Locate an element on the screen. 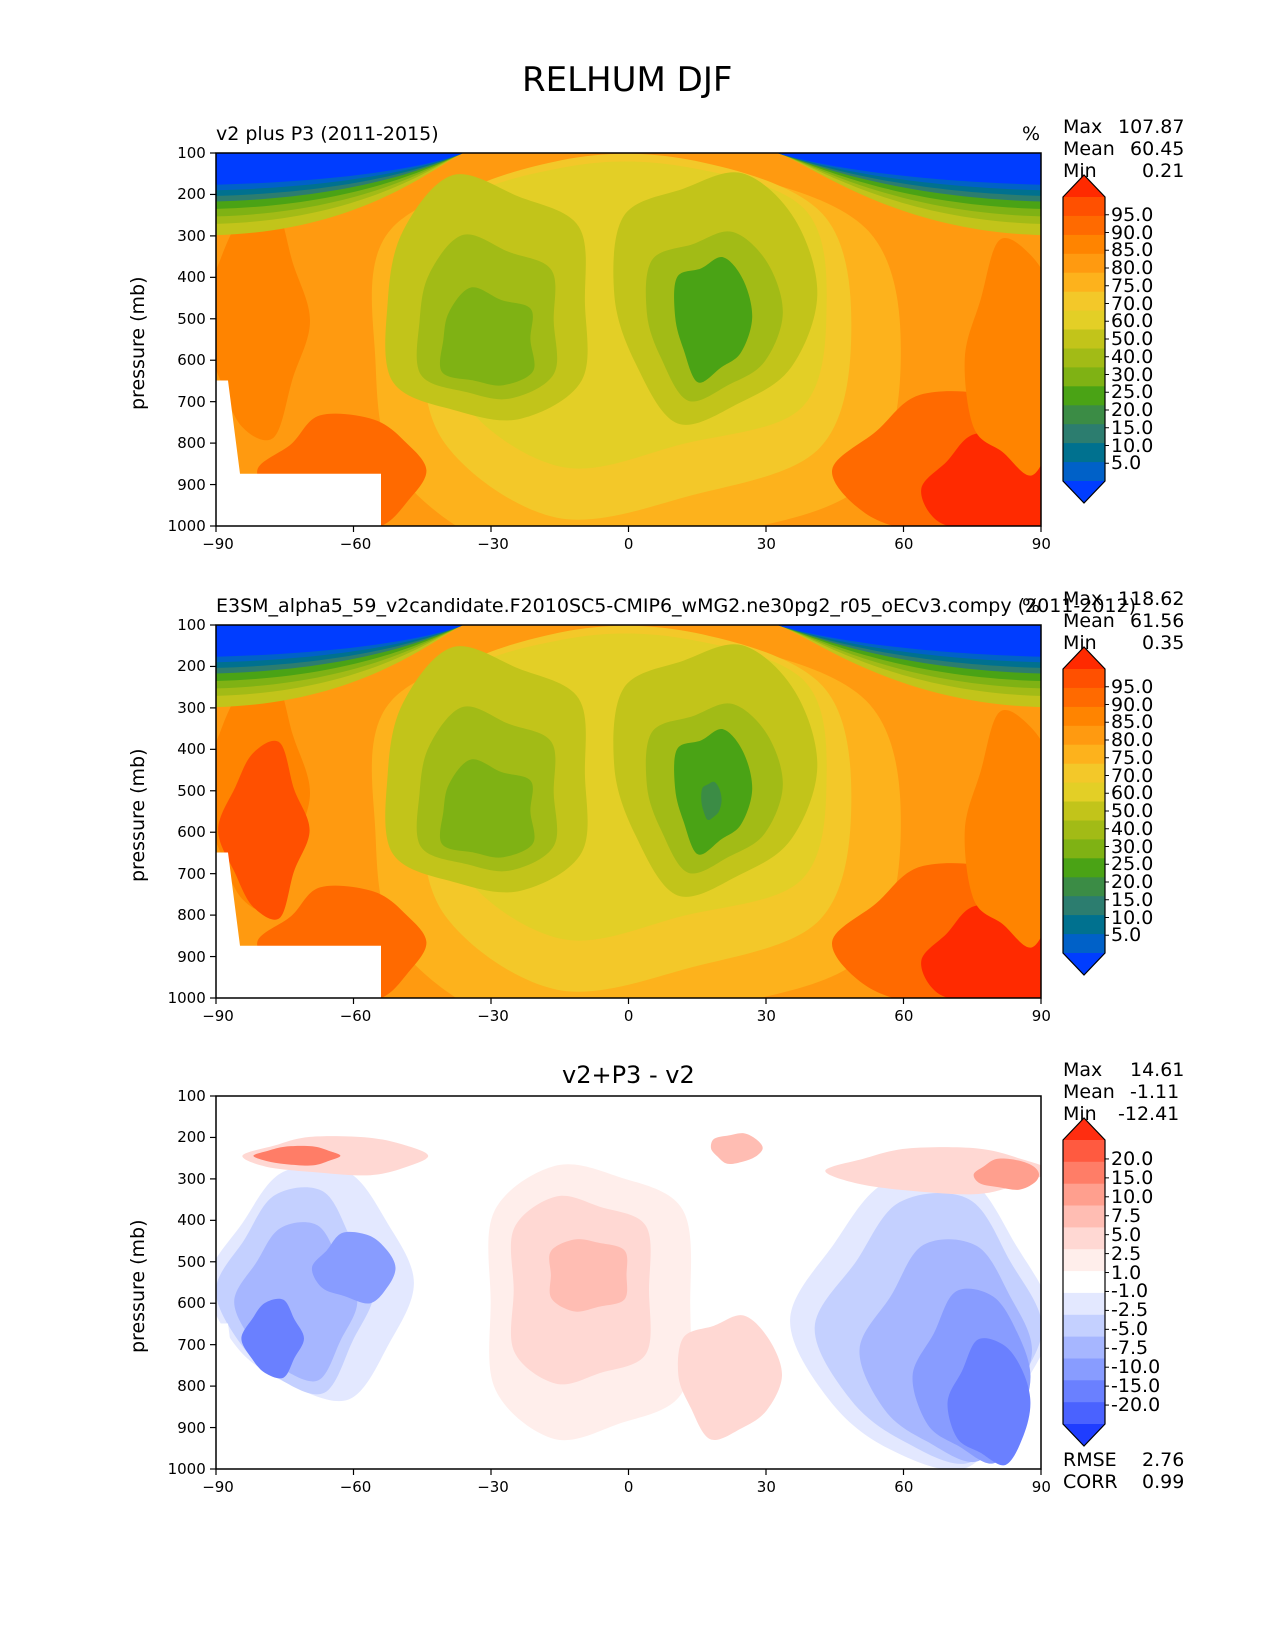  colorbar-level-label: 75.0 is located at coordinates (1132, 757).